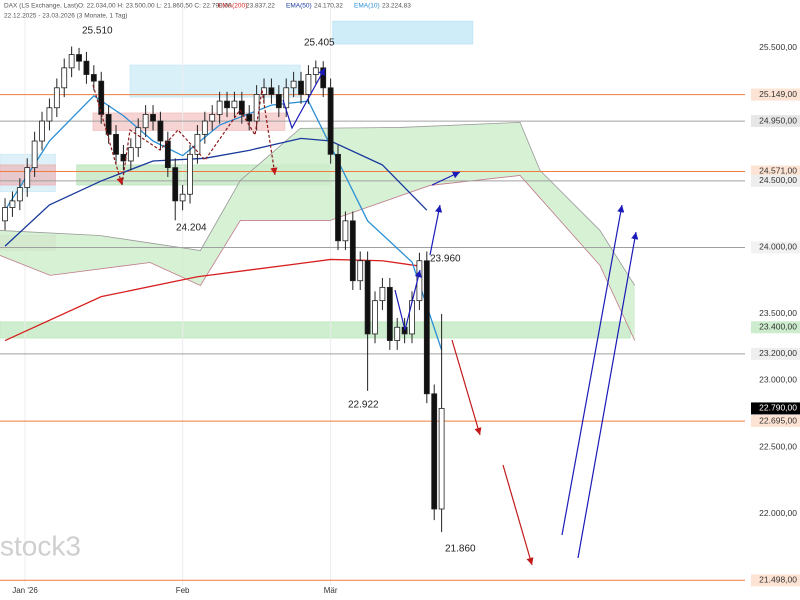 The width and height of the screenshot is (800, 600). What do you see at coordinates (97, 31) in the screenshot?
I see `price-annotation: 25.510` at bounding box center [97, 31].